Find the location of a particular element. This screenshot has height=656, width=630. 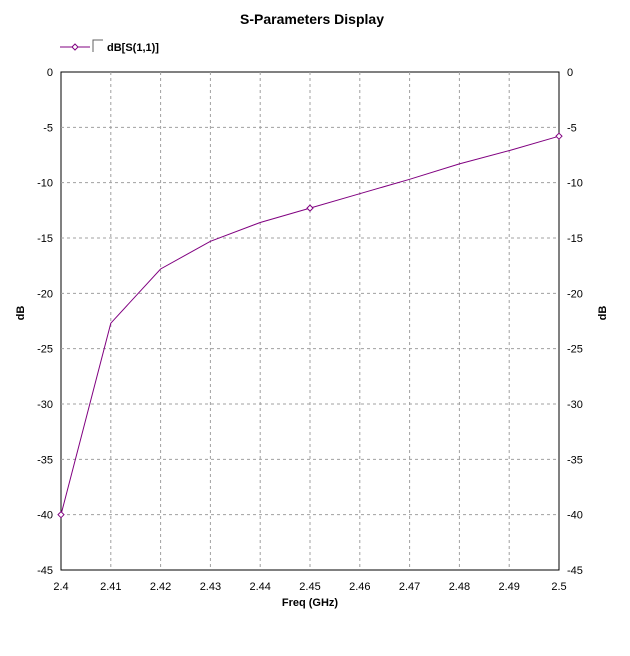

y-tick-label-left: -15 is located at coordinates (45, 239).